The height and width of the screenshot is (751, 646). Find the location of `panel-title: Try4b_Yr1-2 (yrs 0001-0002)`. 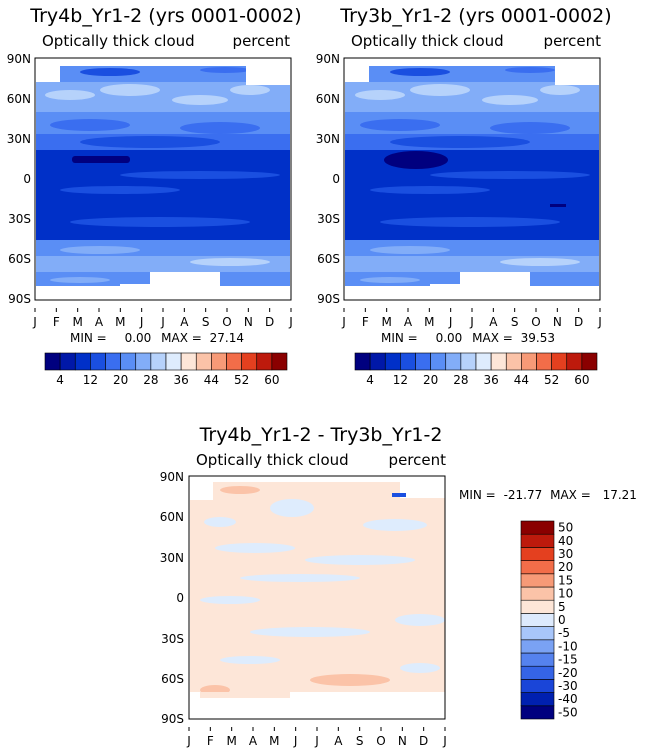

panel-title: Try4b_Yr1-2 (yrs 0001-0002) is located at coordinates (165, 16).